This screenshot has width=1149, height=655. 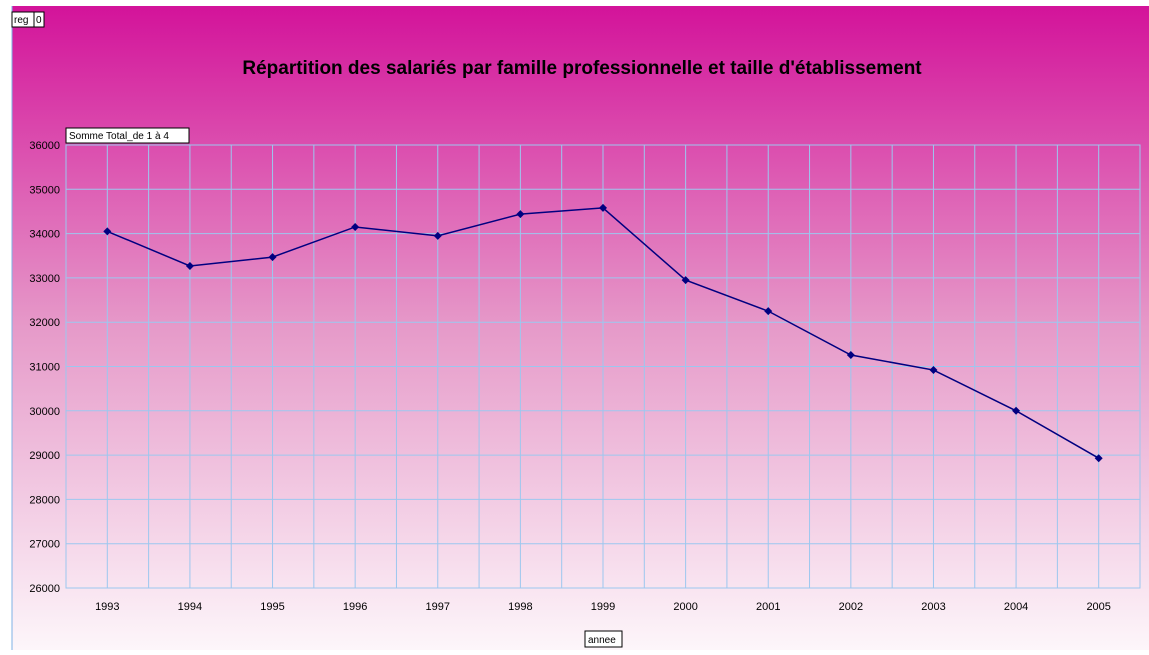 What do you see at coordinates (851, 607) in the screenshot?
I see `x-tick-label: 2002` at bounding box center [851, 607].